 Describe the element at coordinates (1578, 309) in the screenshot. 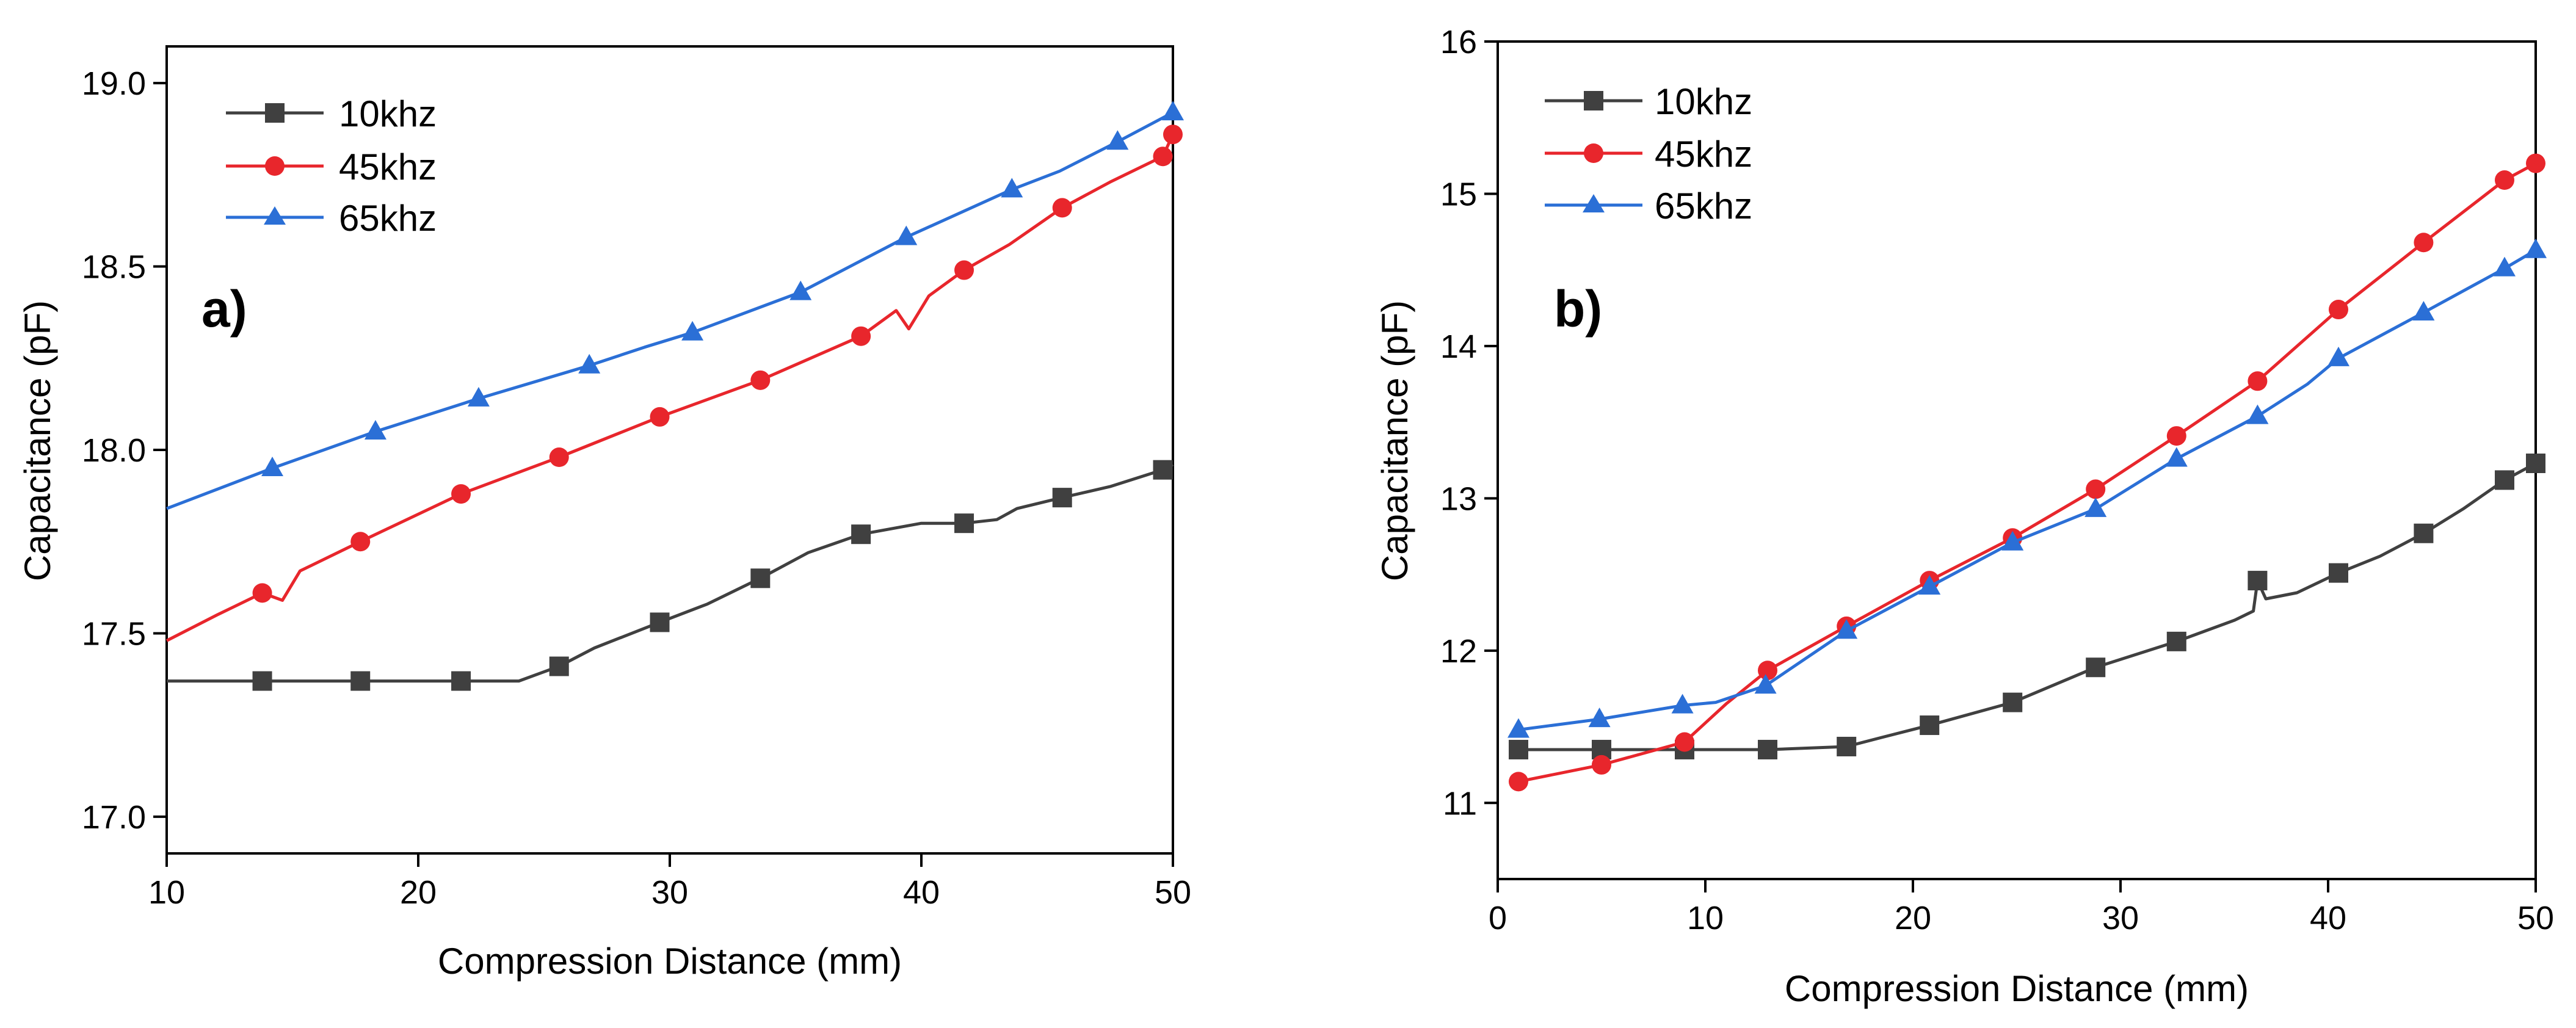

I see `panel-b-label: b)` at that location.